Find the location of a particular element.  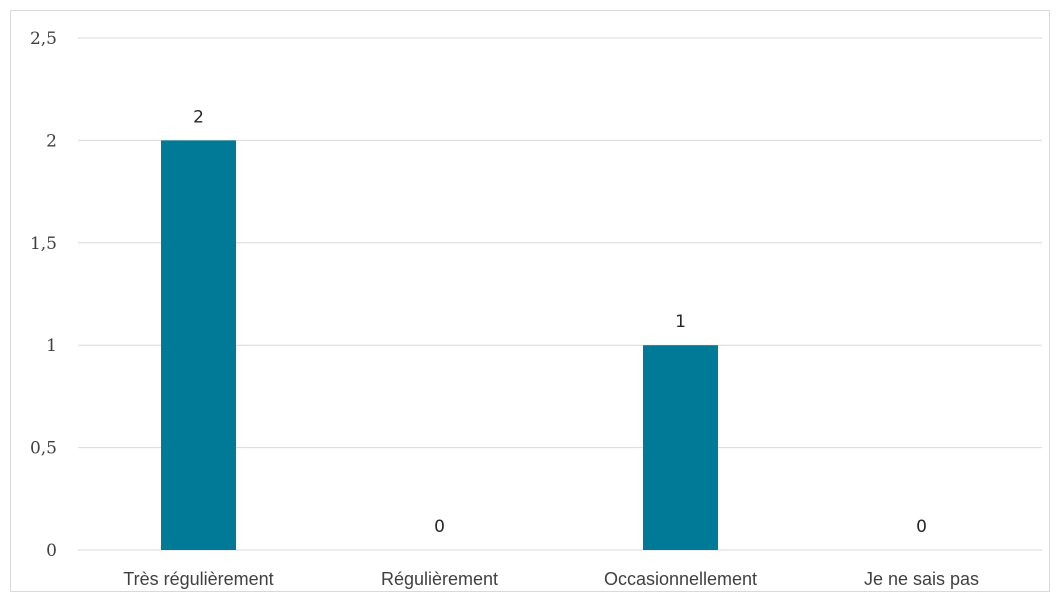

x-tick-label: Occasionnellement is located at coordinates (680, 579).